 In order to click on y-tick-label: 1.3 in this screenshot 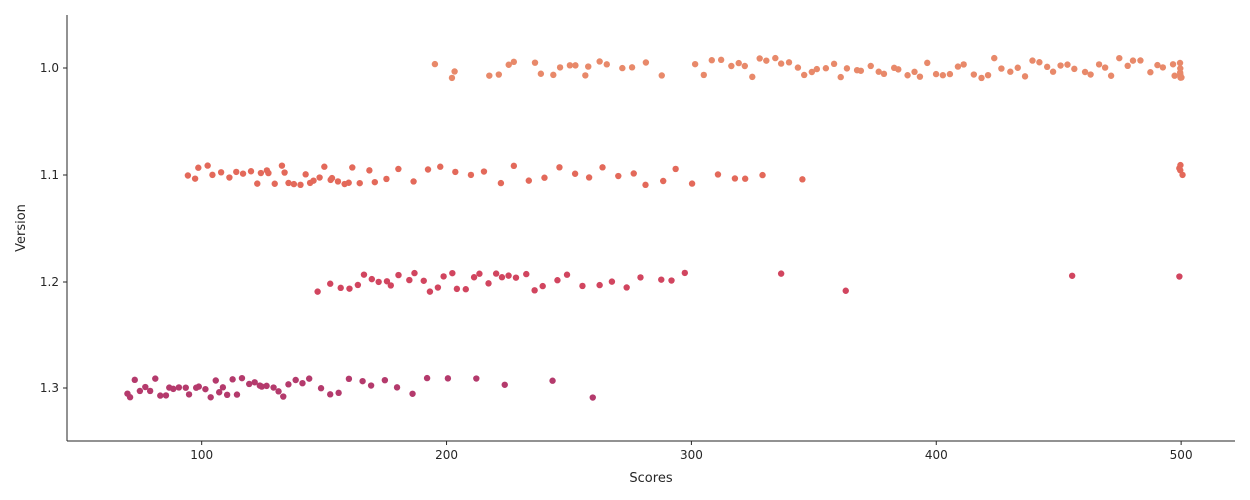, I will do `click(49, 388)`.